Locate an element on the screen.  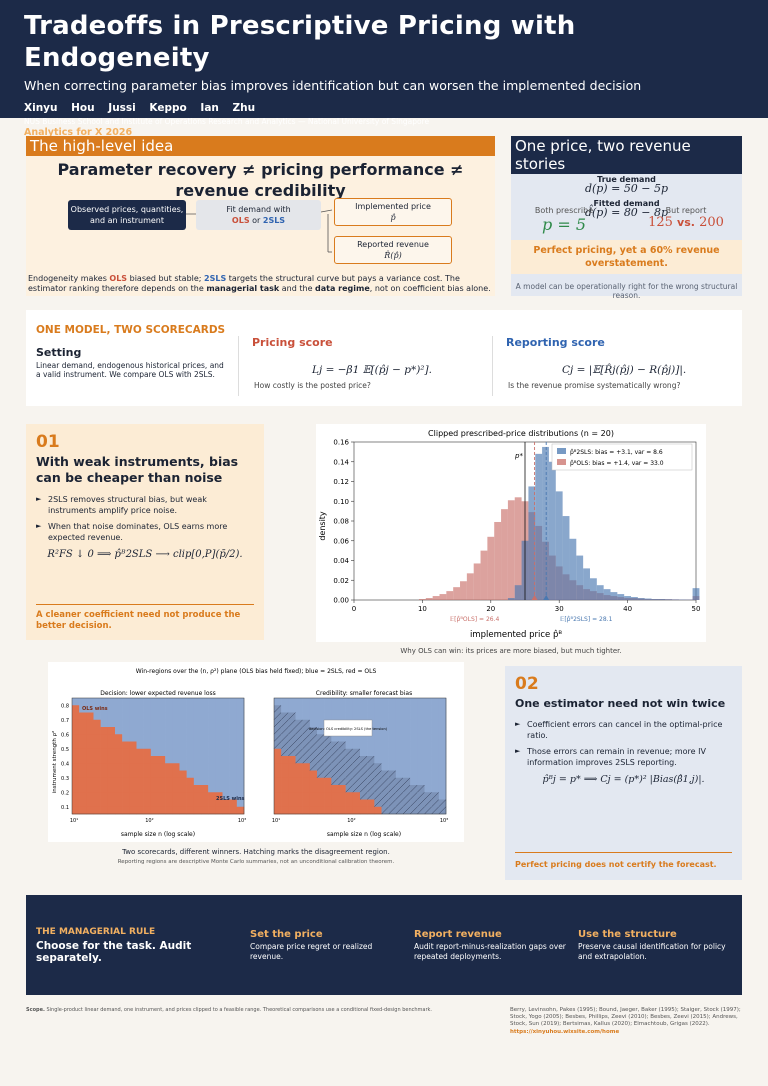
fit-methods: OLS or 2SLS is located at coordinates (258, 220).